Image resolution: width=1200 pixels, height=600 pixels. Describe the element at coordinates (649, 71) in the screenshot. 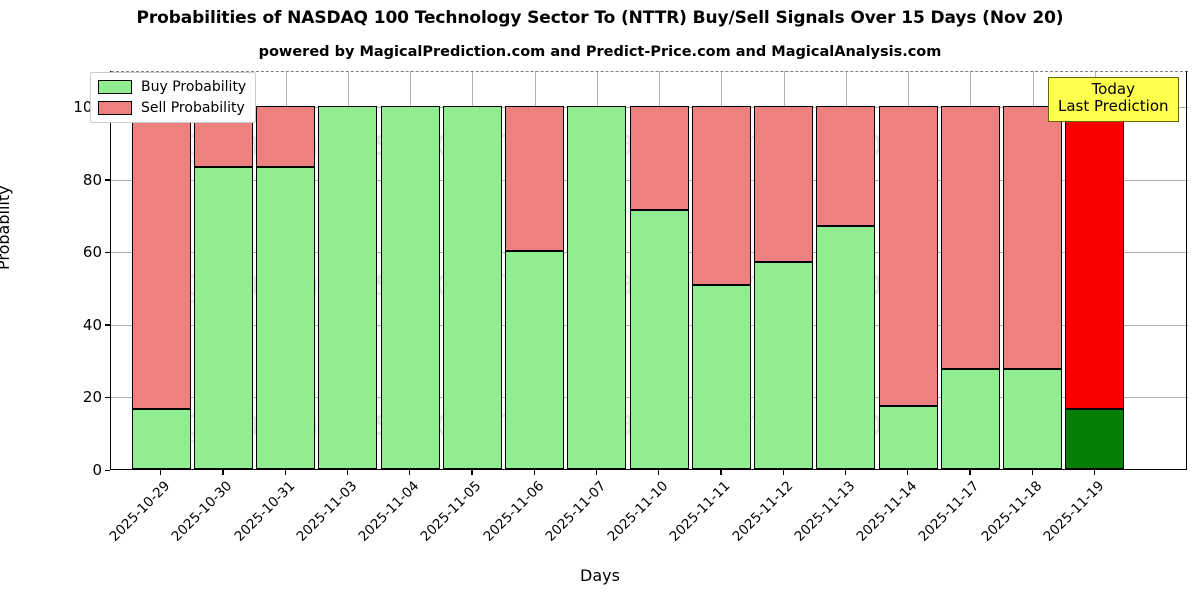

I see `threshold-line` at that location.